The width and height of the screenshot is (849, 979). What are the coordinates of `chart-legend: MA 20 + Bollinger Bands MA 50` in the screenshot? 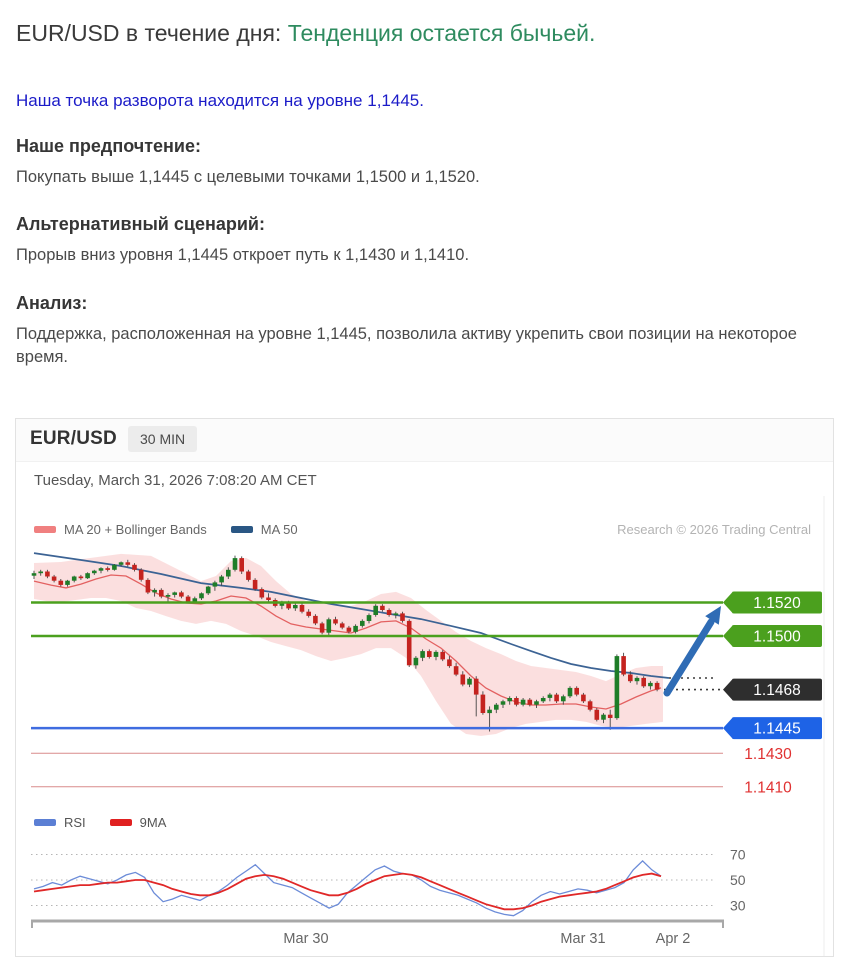 It's located at (166, 529).